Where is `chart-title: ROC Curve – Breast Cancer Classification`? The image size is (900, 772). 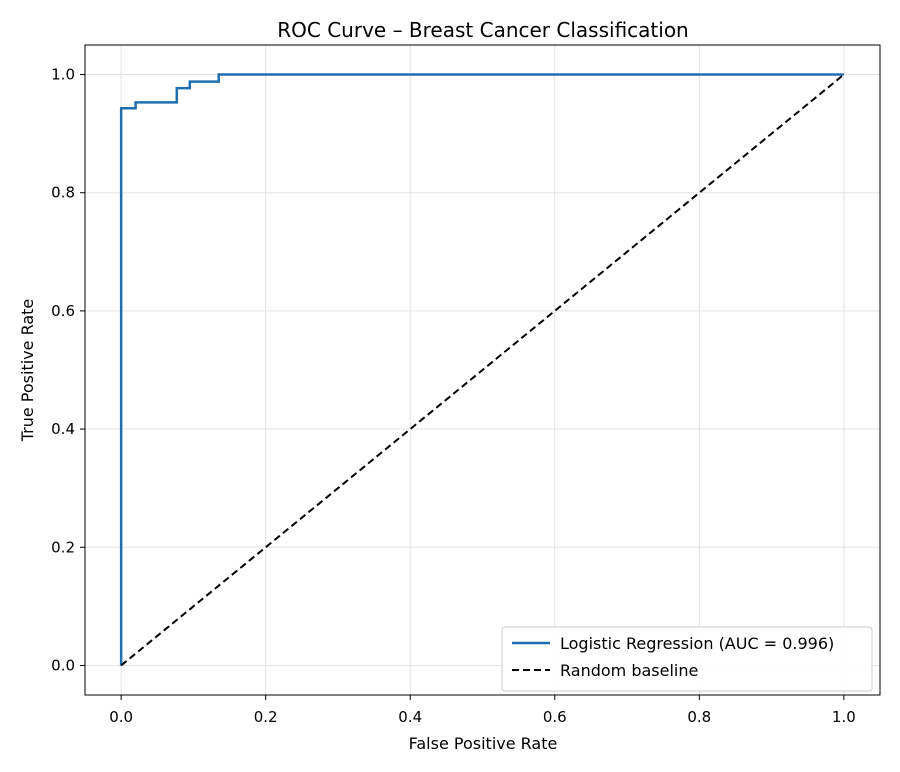 chart-title: ROC Curve – Breast Cancer Classification is located at coordinates (482, 30).